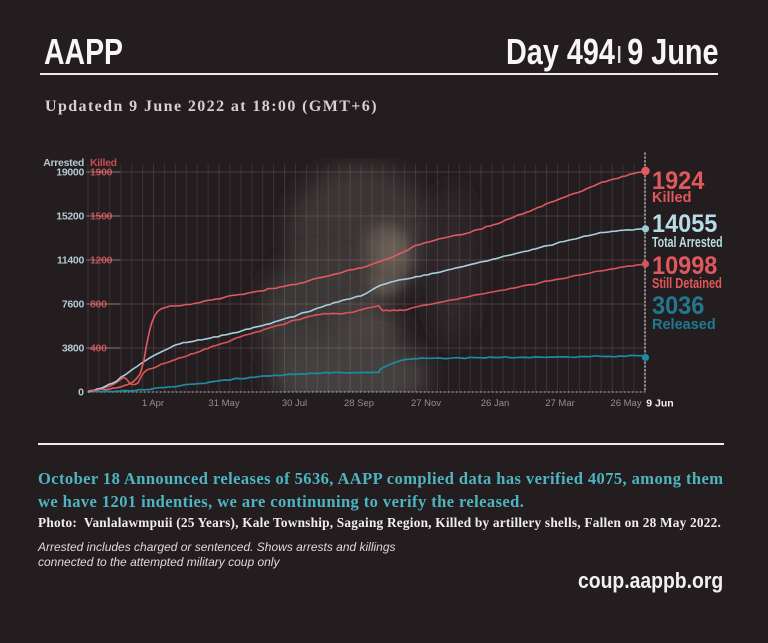 Image resolution: width=768 pixels, height=643 pixels. Describe the element at coordinates (103, 163) in the screenshot. I see `svg-text: Killed` at that location.